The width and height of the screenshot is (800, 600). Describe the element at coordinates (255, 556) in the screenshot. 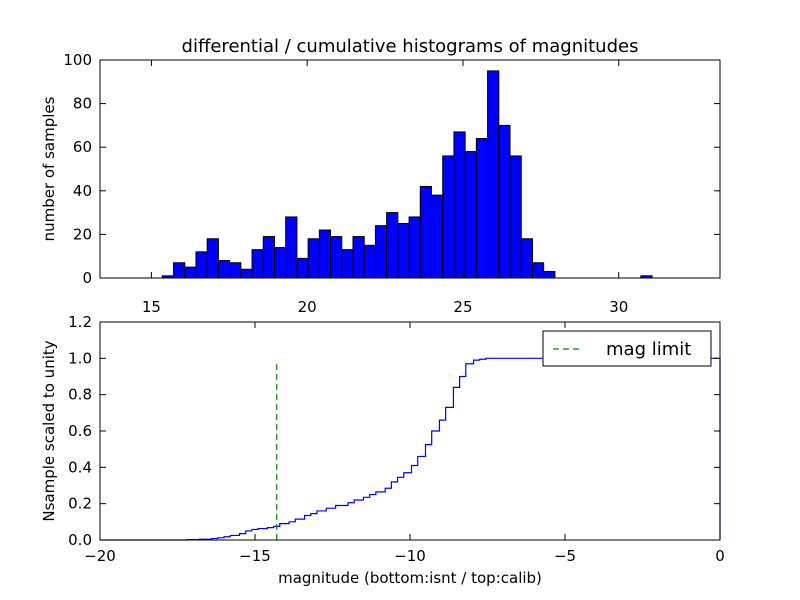

I see `bottom-x-tick-label: −15` at that location.